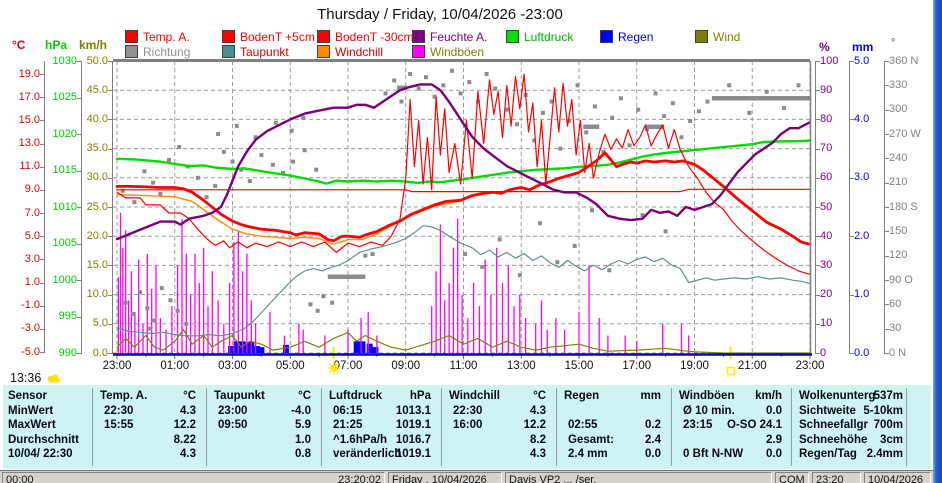  I want to click on legend-item-wind: Wind, so click(718, 36).